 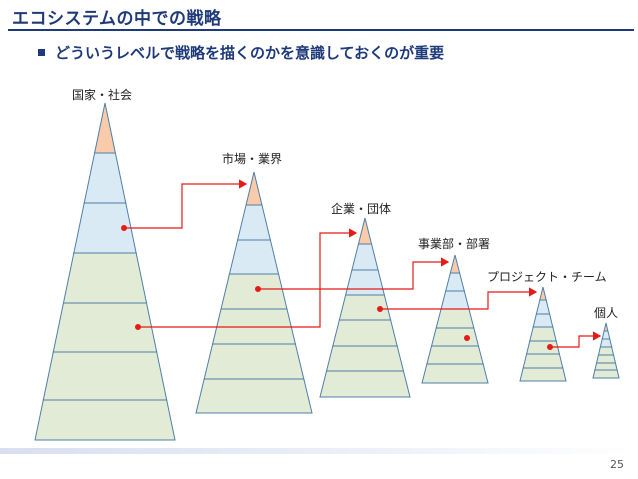 I want to click on connector-company-to-project-start-dot, so click(x=380, y=309).